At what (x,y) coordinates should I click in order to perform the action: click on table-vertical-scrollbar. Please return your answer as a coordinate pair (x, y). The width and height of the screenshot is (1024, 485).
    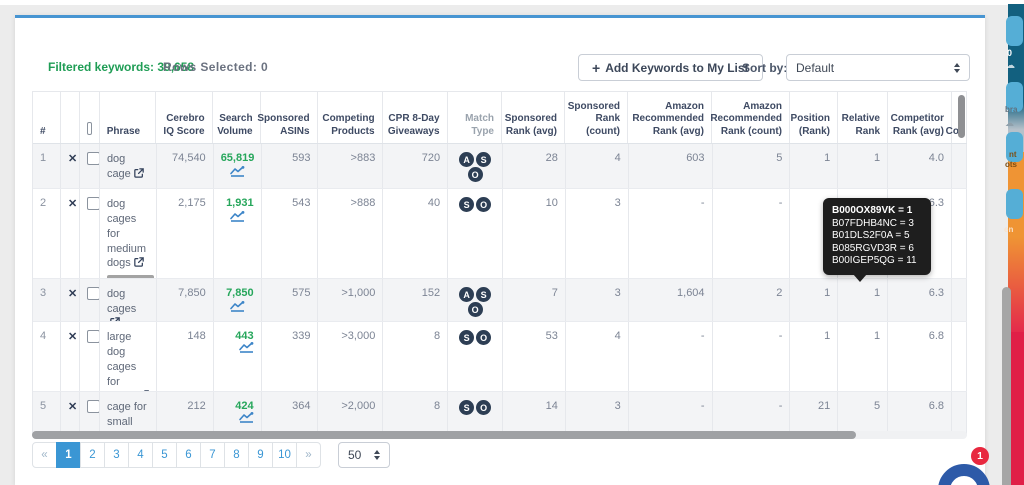
    Looking at the image, I should click on (961, 116).